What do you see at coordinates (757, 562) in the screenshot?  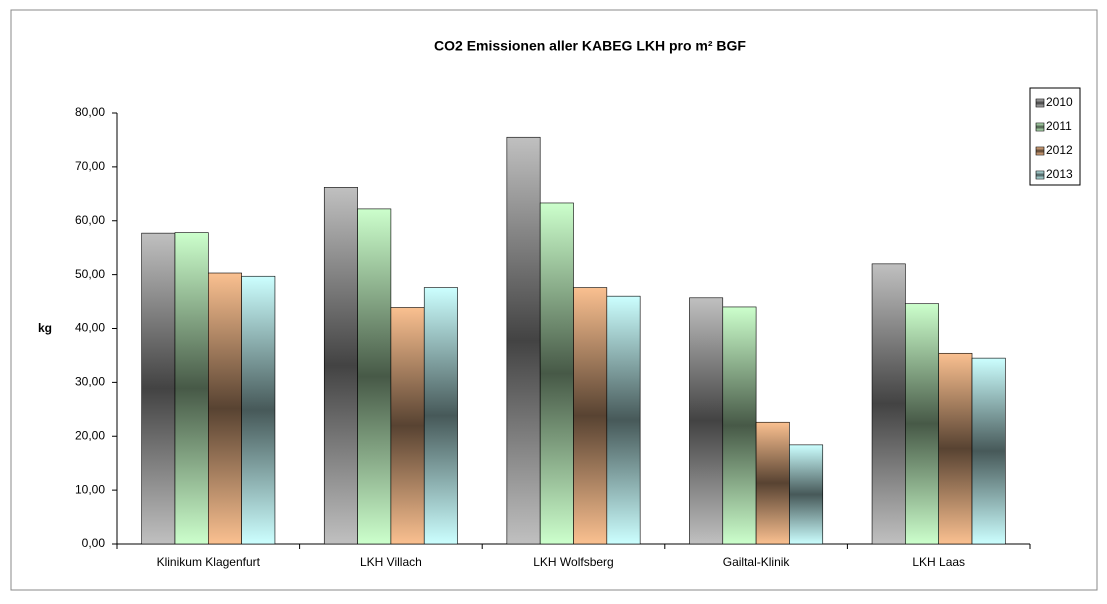 I see `x-tick-label: Gailtal-Klinik` at bounding box center [757, 562].